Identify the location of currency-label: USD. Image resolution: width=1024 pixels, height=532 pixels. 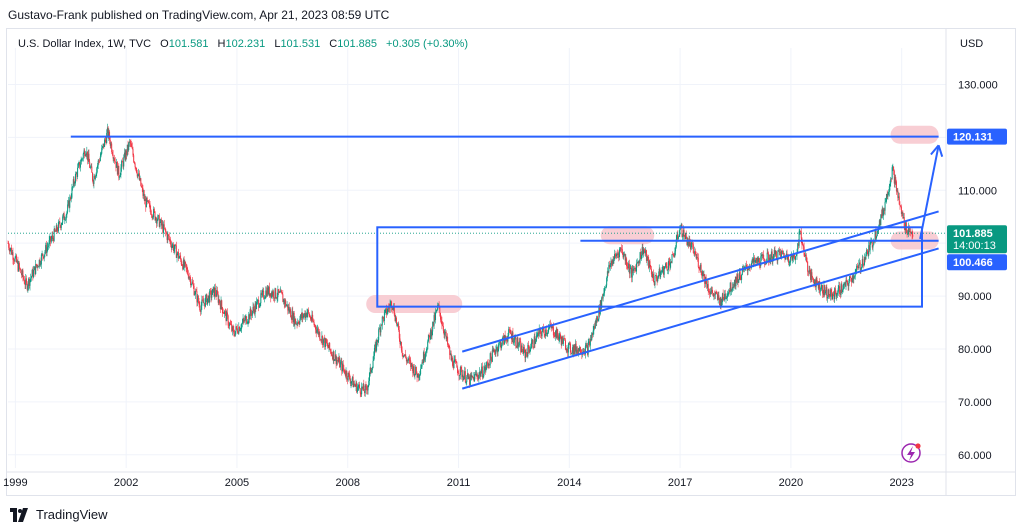
(972, 44).